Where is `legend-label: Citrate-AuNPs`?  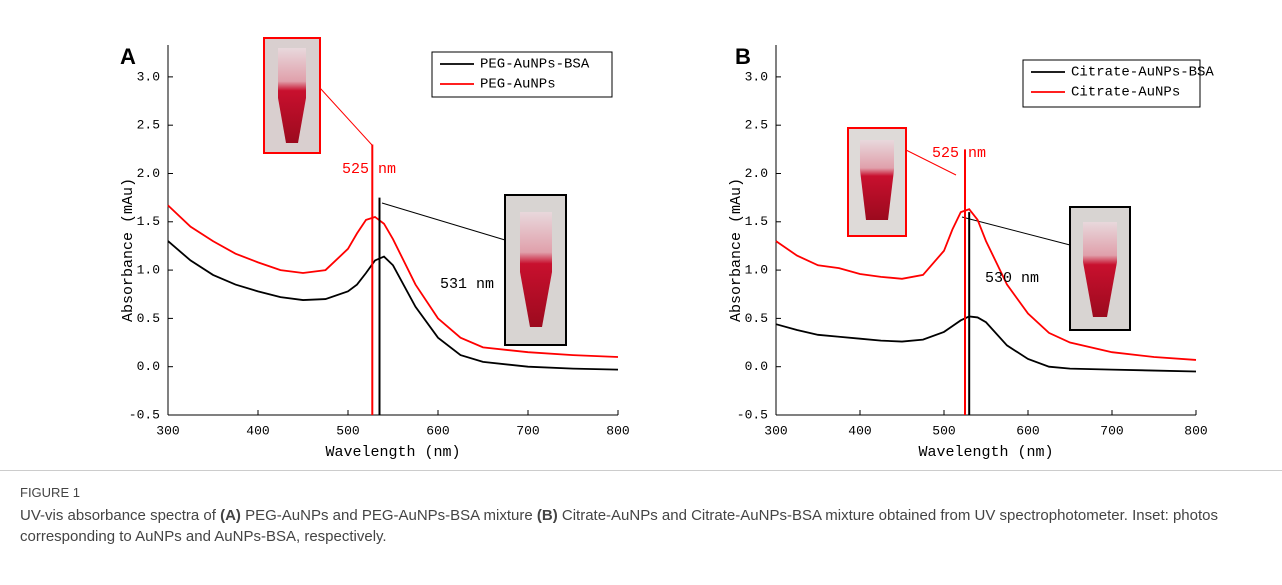
legend-label: Citrate-AuNPs is located at coordinates (1125, 93).